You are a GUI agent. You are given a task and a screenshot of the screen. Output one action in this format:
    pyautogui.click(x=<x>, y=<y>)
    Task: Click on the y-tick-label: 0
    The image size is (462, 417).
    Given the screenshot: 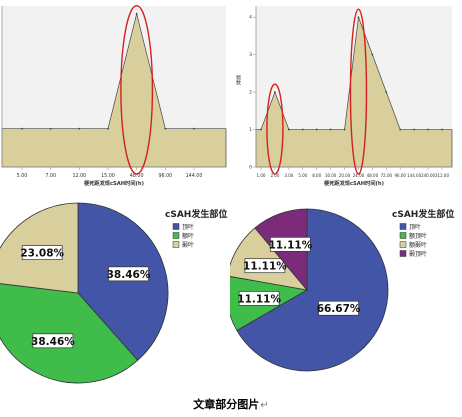 What is the action you would take?
    pyautogui.click(x=250, y=168)
    